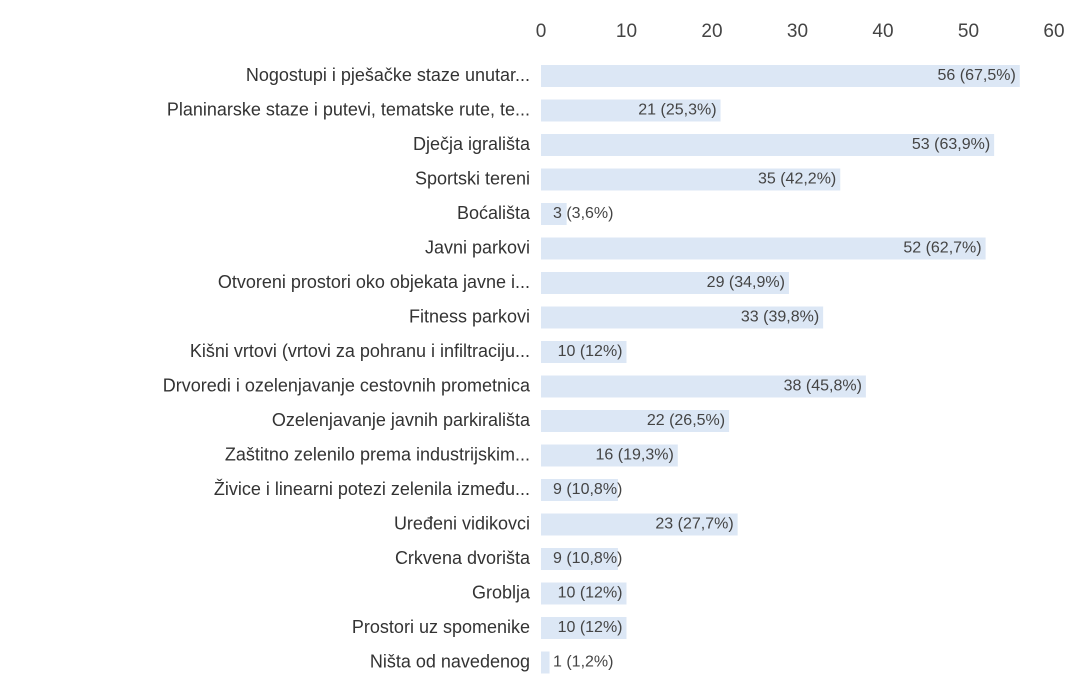  What do you see at coordinates (694, 524) in the screenshot?
I see `value-label: 23 (27,7%)` at bounding box center [694, 524].